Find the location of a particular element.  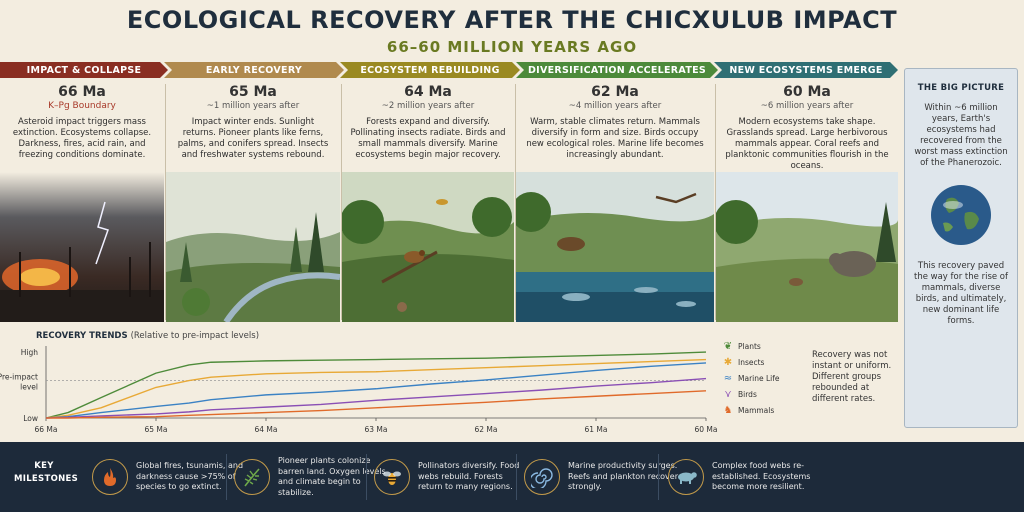

legend-item-mammals: ♞ Mammals is located at coordinates (751, 410).